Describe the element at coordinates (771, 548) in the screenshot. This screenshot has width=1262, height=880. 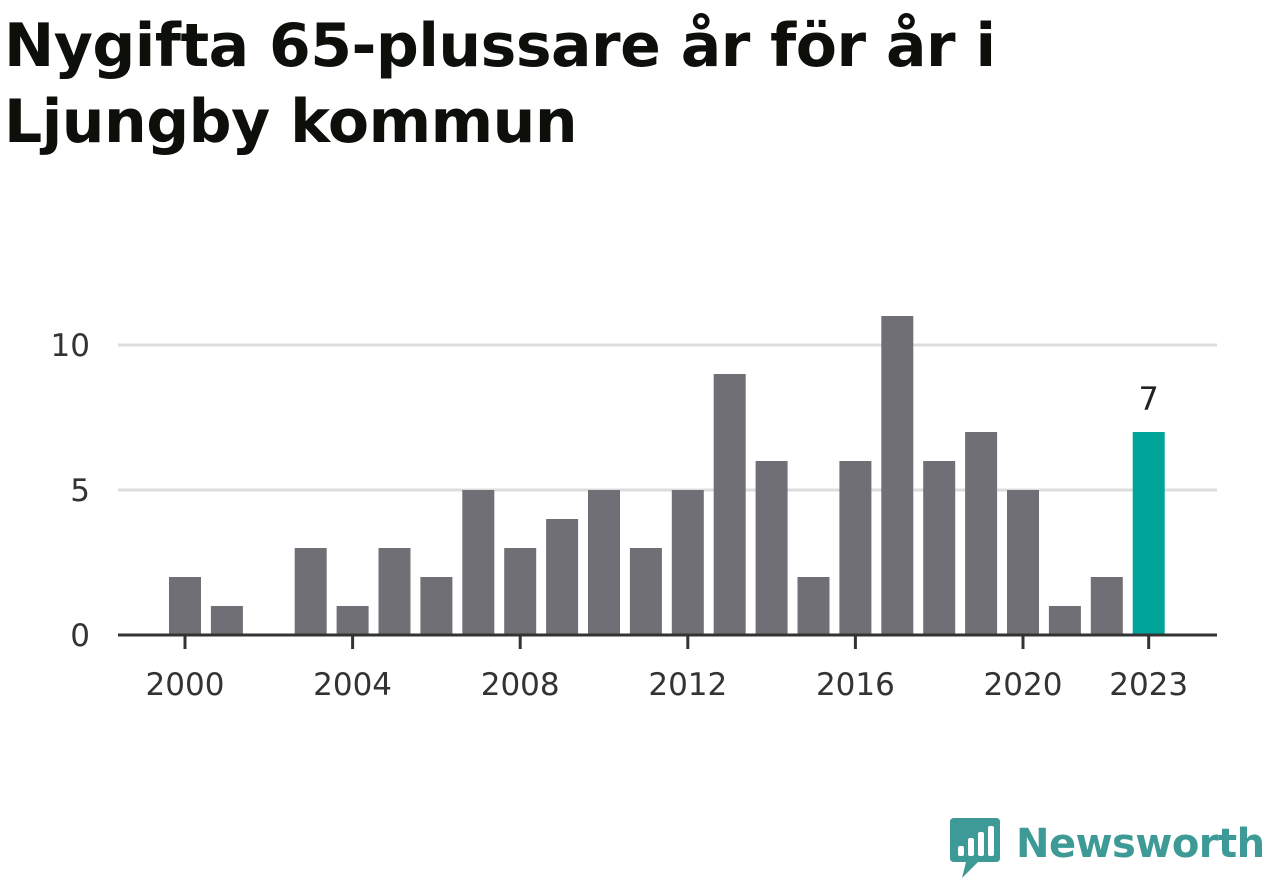
I see `bar-2014` at that location.